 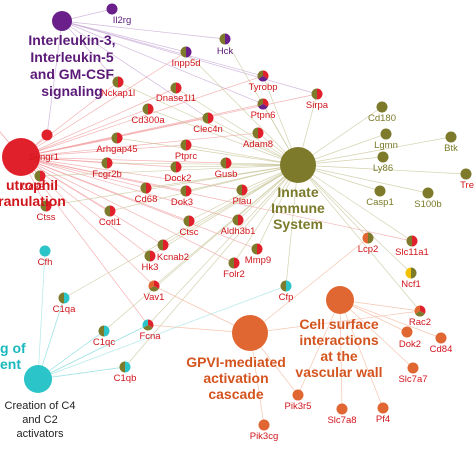 What do you see at coordinates (423, 309) in the screenshot?
I see `gene-slice-rac2-red` at bounding box center [423, 309].